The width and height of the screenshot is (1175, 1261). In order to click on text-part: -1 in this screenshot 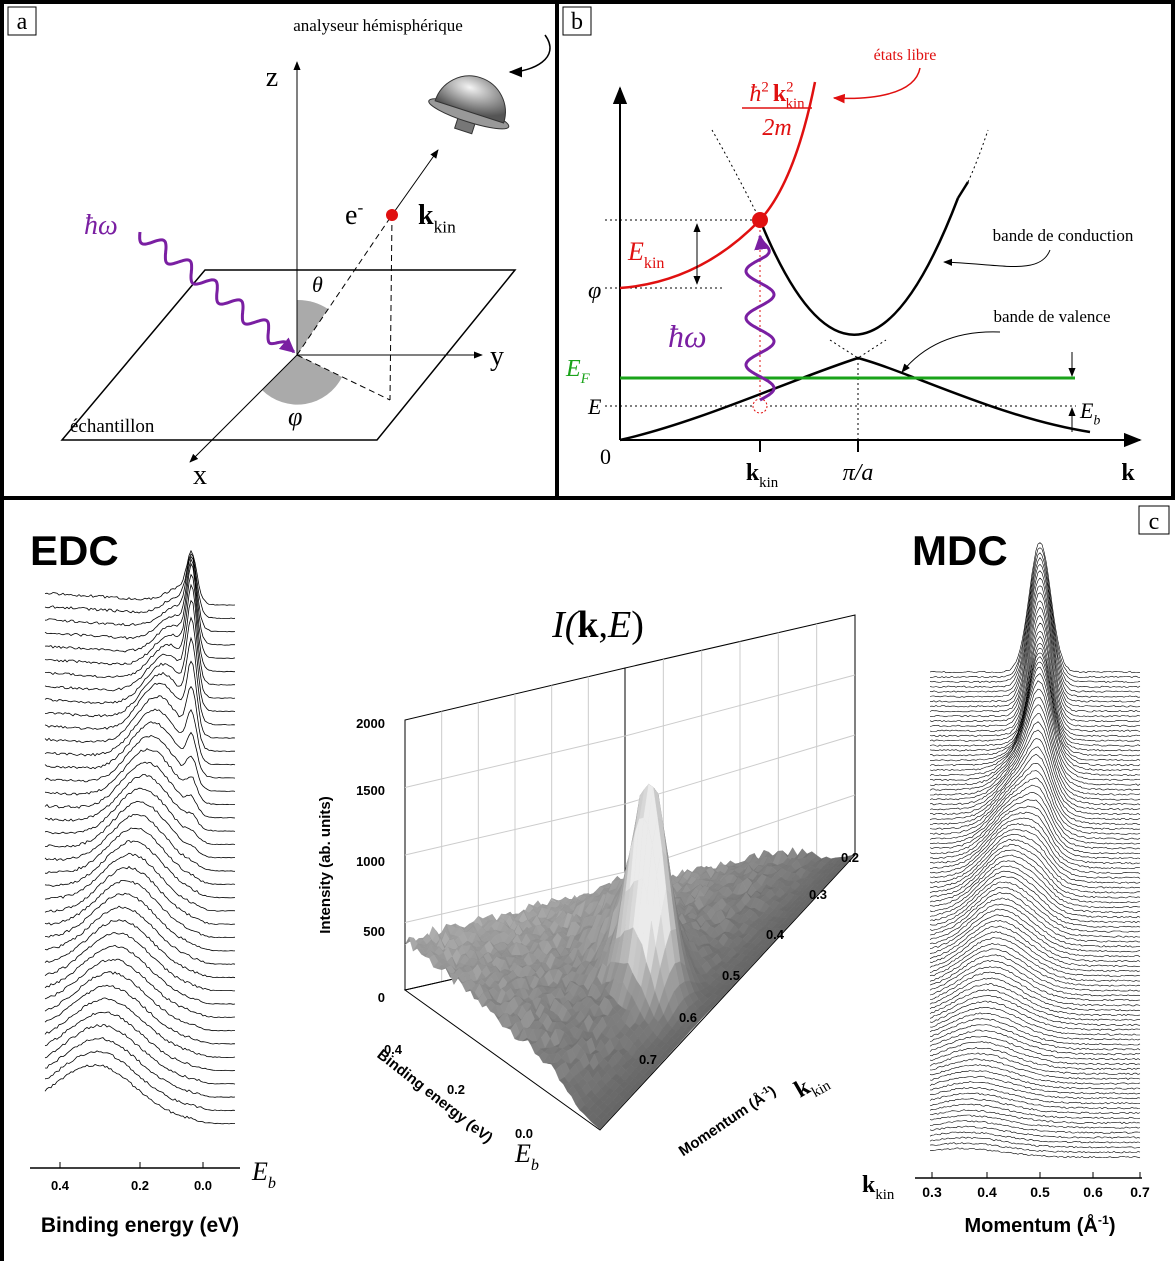, I will do `click(1103, 1220)`.